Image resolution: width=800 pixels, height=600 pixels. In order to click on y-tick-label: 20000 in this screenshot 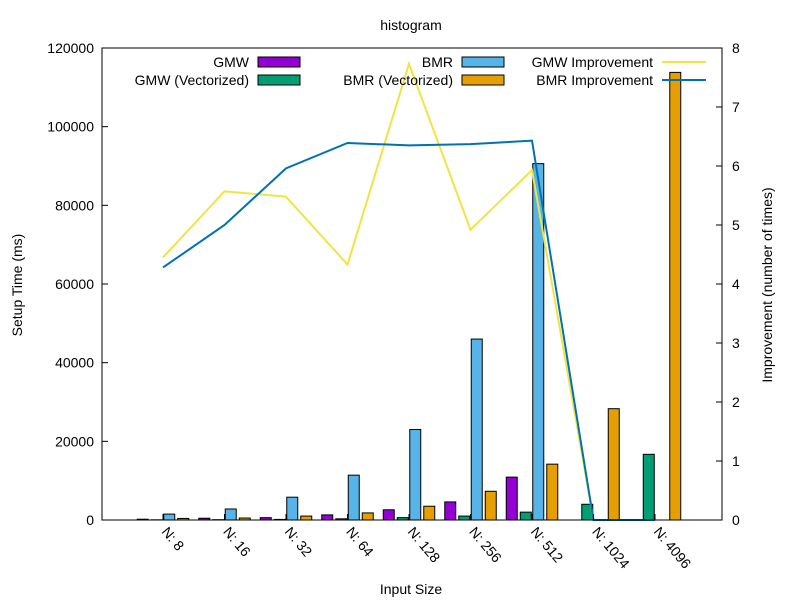, I will do `click(74, 441)`.